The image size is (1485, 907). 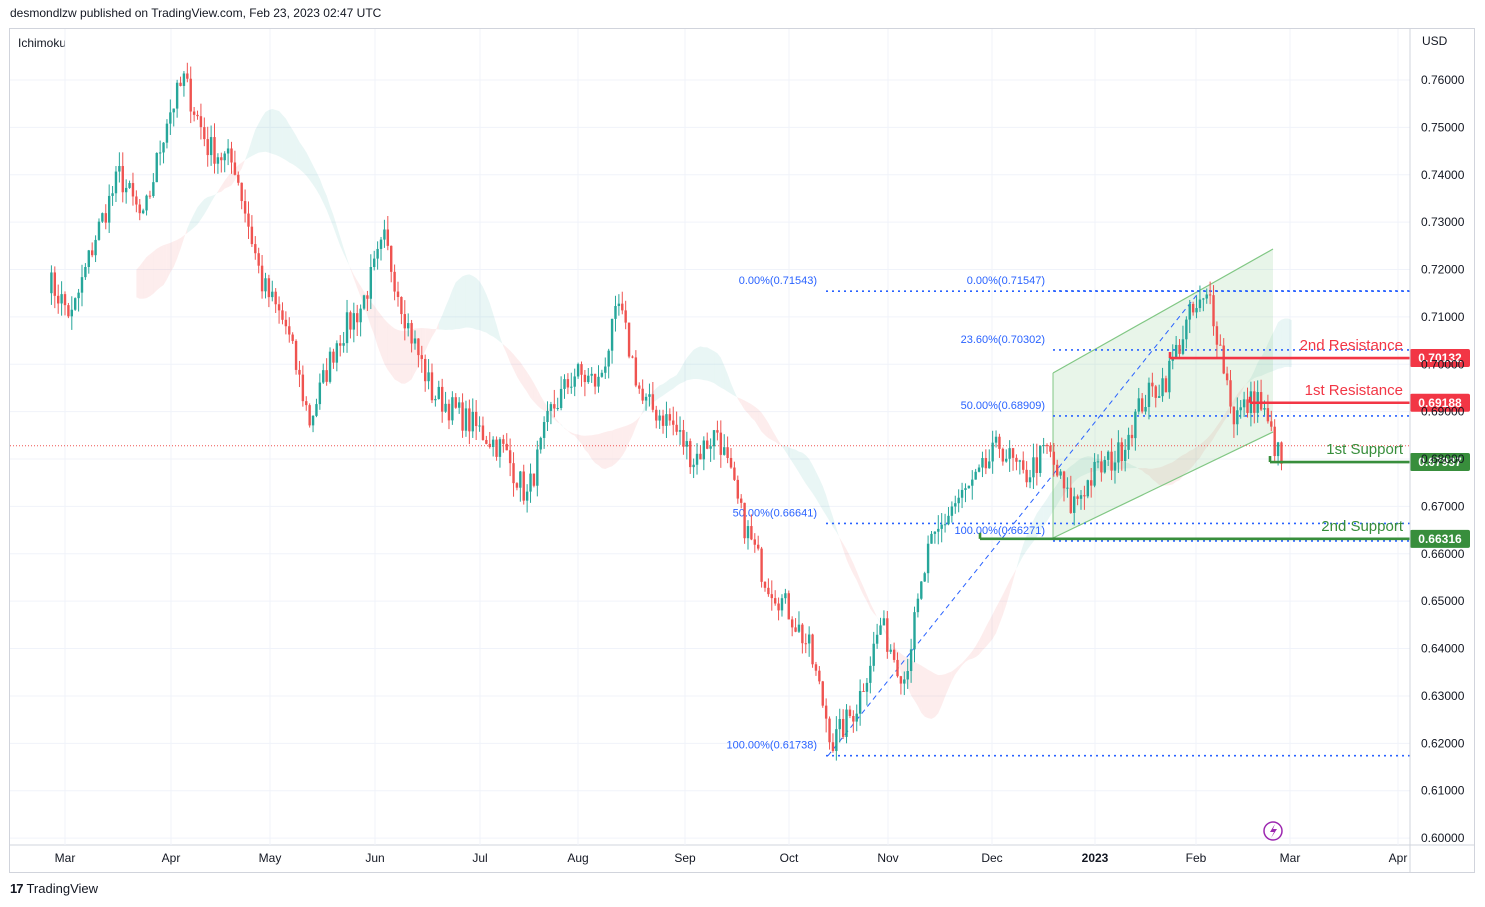 I want to click on price-tick-label: 0.75000, so click(x=1443, y=127).